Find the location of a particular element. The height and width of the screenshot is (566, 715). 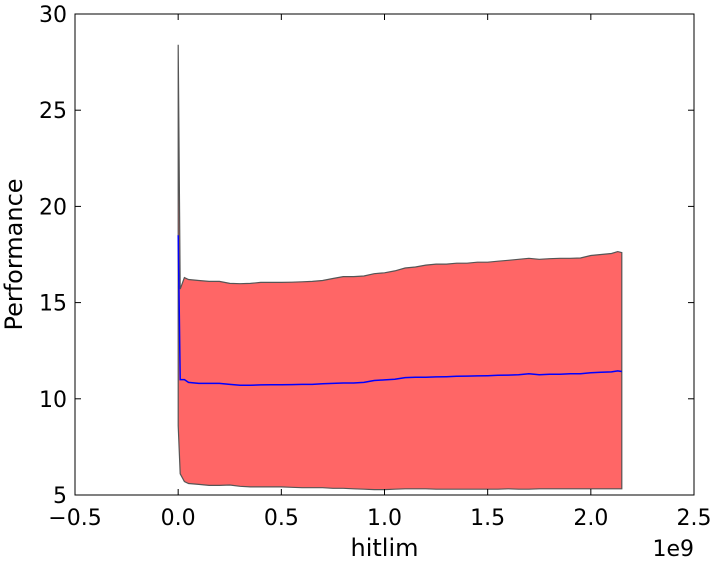

x-tick-label: 2.5 is located at coordinates (694, 518).